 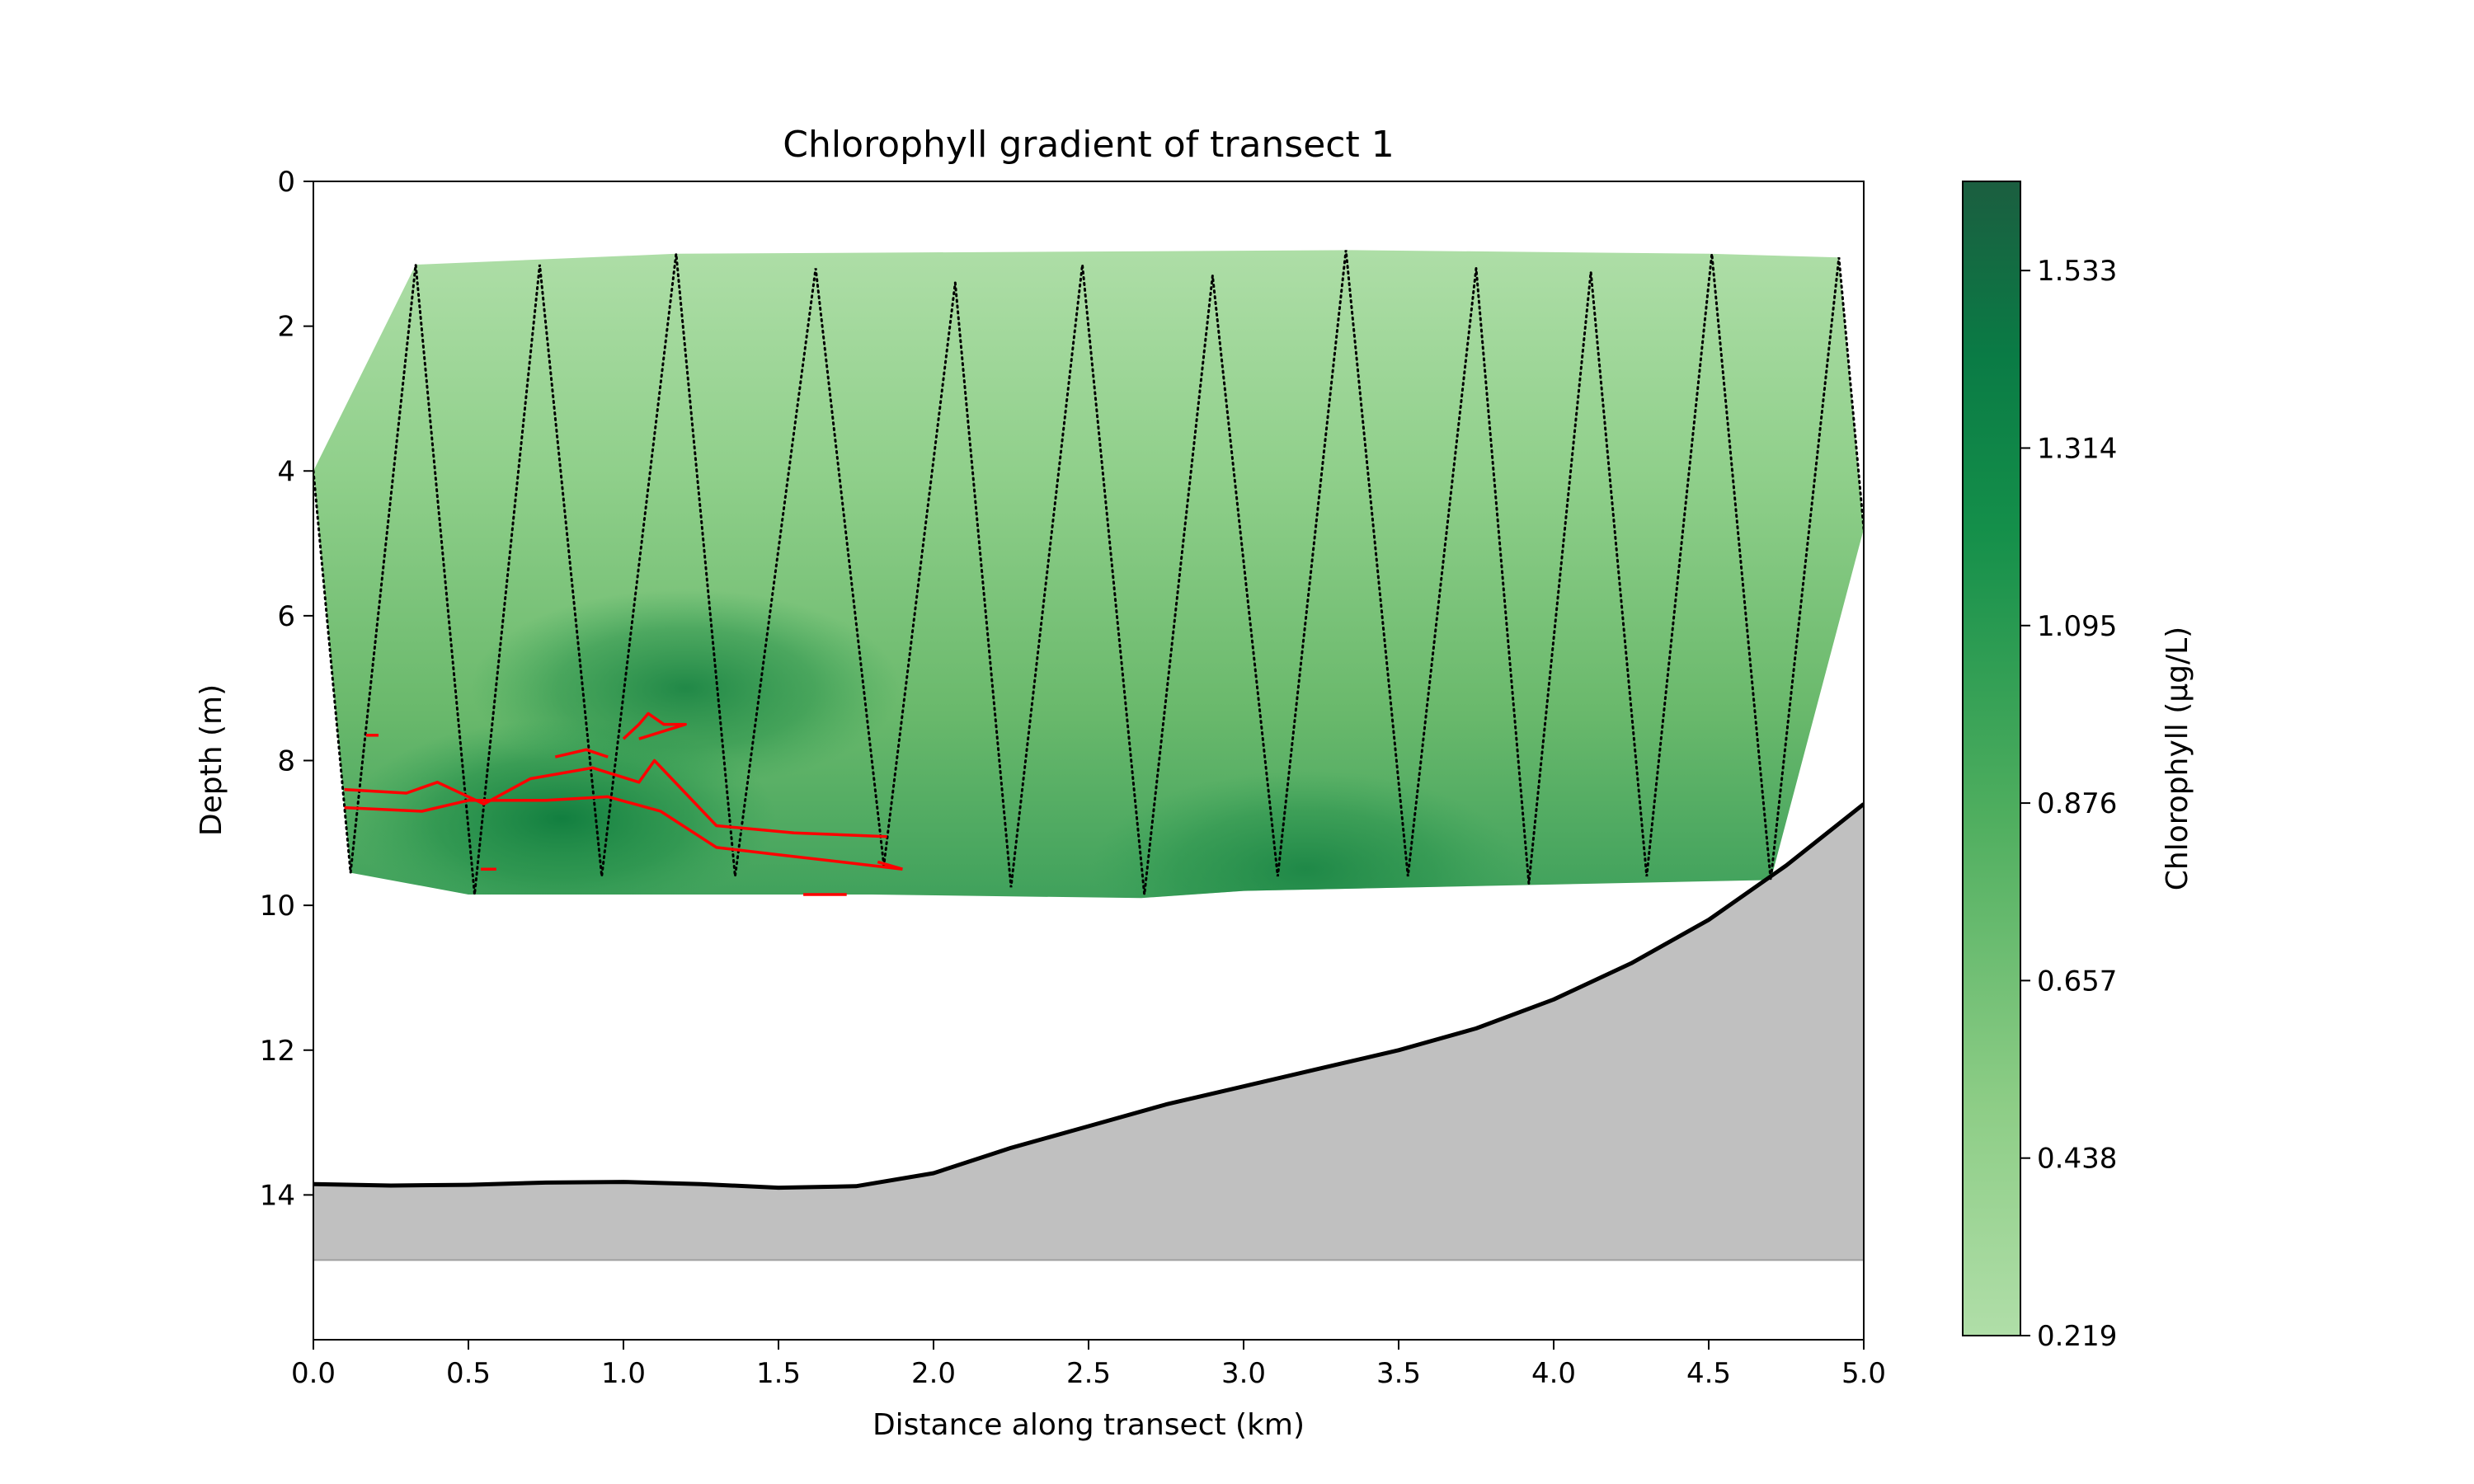 What do you see at coordinates (1243, 1373) in the screenshot?
I see `x-tick-label: 3.0` at bounding box center [1243, 1373].